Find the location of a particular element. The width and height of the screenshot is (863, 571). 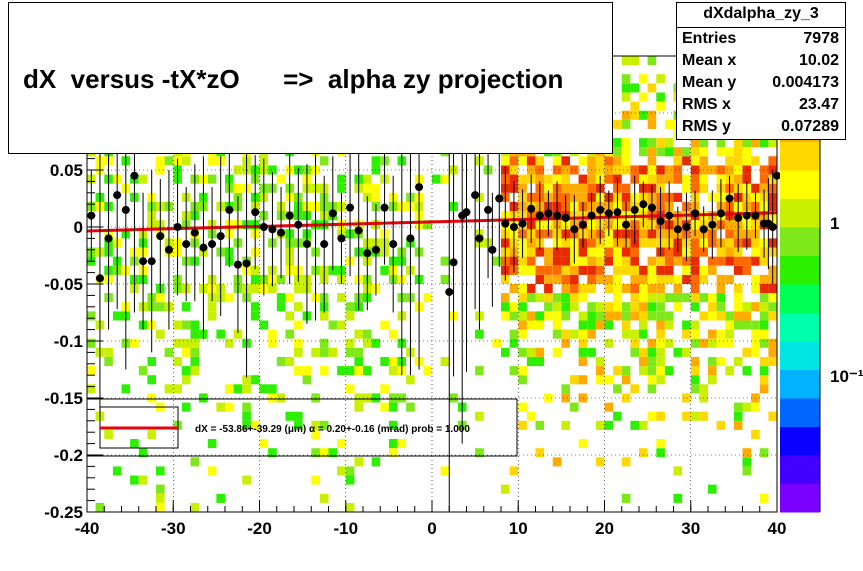

x-tick-label: -10 is located at coordinates (345, 528).